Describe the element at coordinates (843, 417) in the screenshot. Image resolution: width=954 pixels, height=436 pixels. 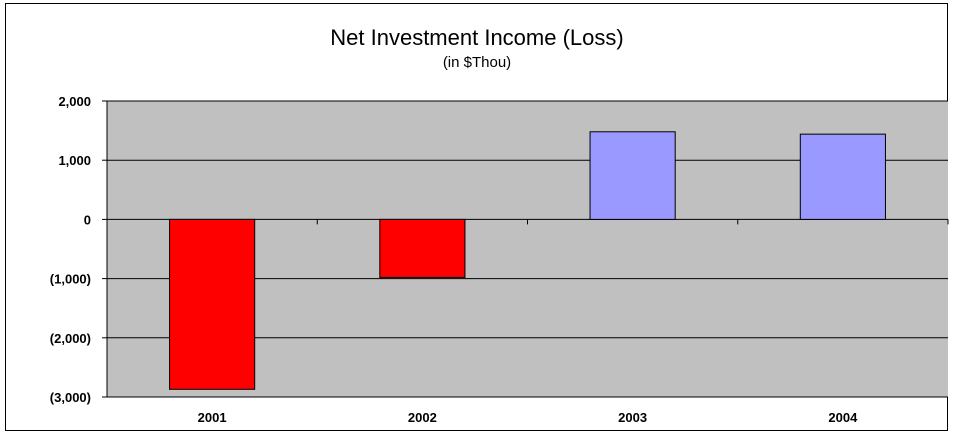
I see `x-tick-label: 2004` at that location.